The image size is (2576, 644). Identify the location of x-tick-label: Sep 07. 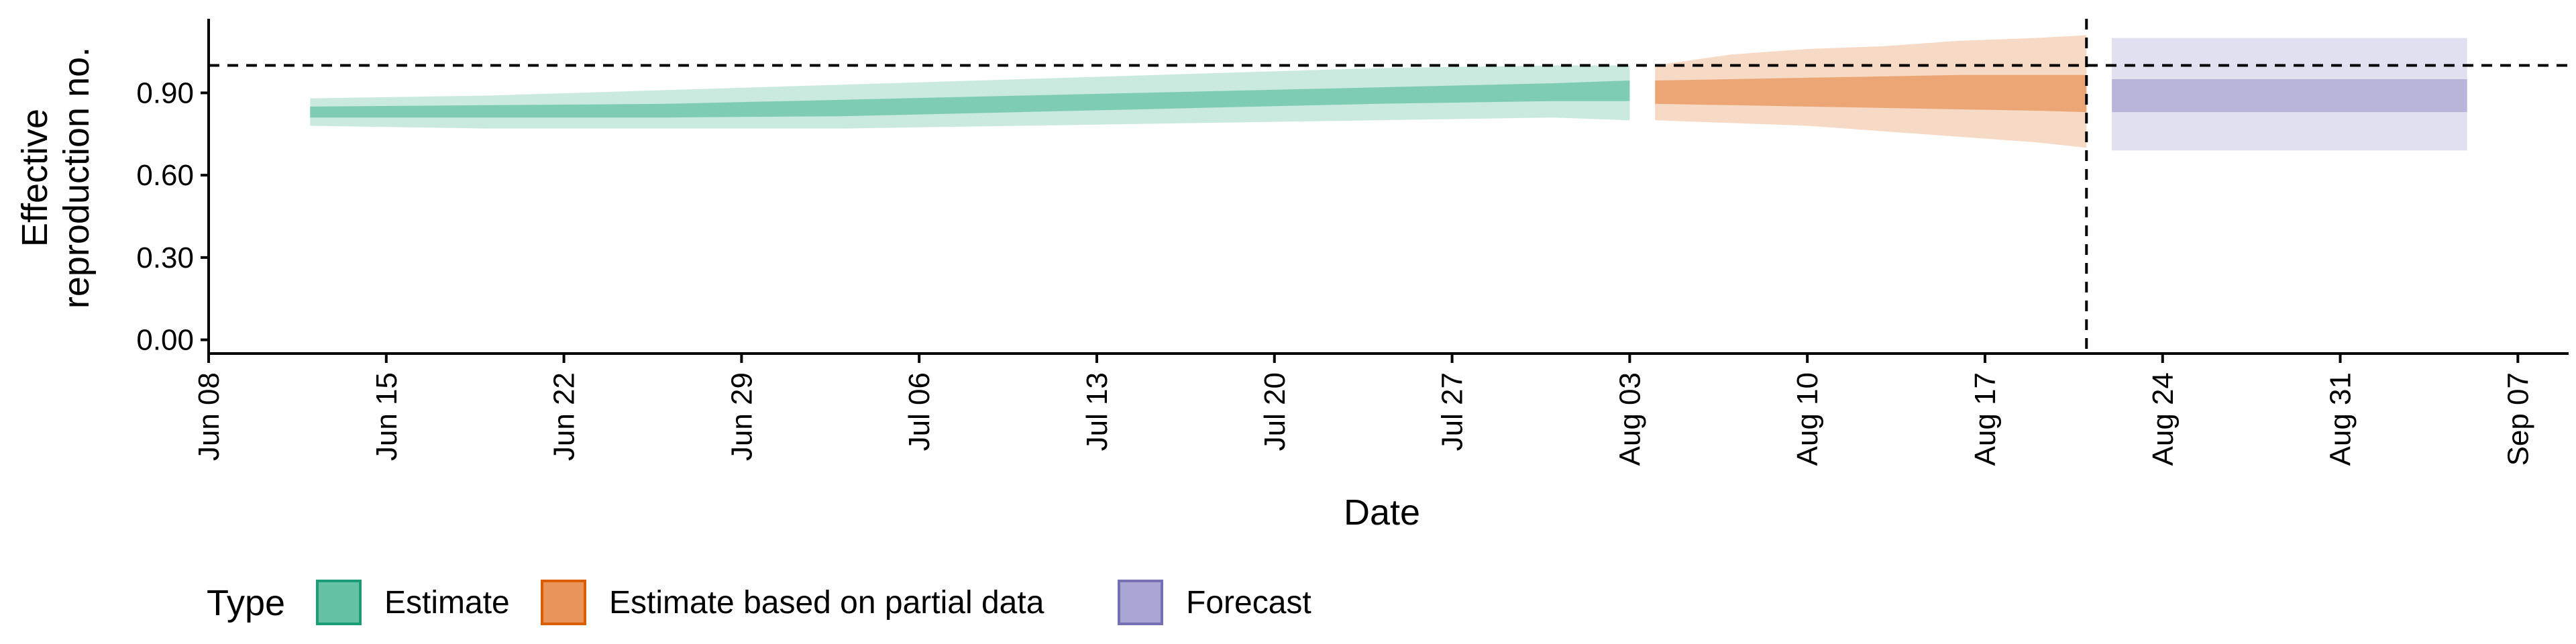
(2518, 419).